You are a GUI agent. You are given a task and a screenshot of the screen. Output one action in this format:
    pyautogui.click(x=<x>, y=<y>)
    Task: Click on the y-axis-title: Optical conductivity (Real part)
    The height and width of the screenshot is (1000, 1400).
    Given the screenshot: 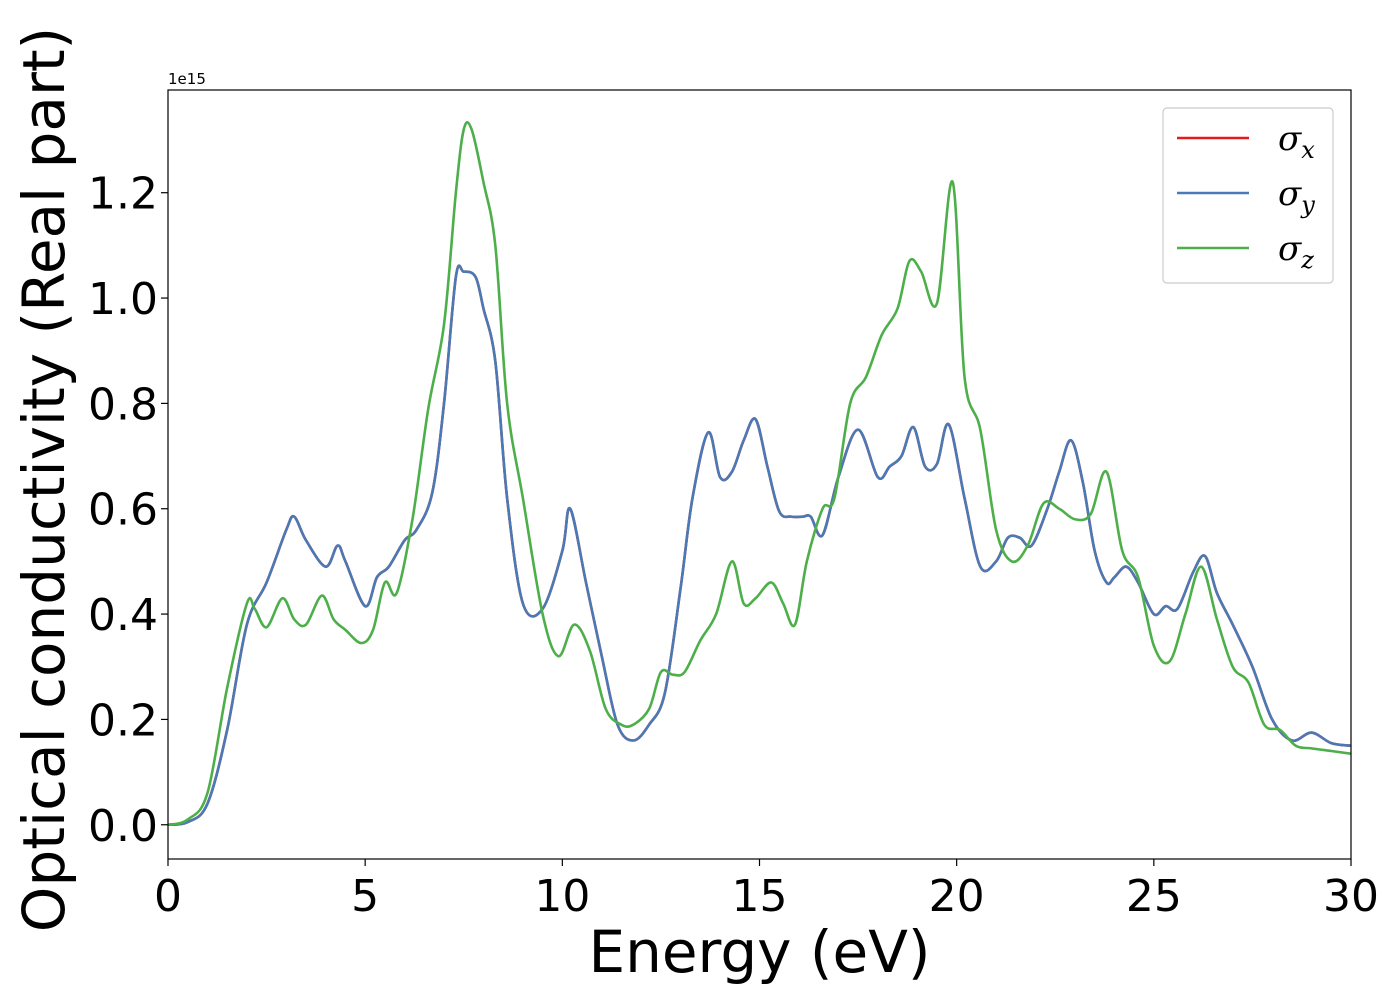 What is the action you would take?
    pyautogui.click(x=44, y=479)
    